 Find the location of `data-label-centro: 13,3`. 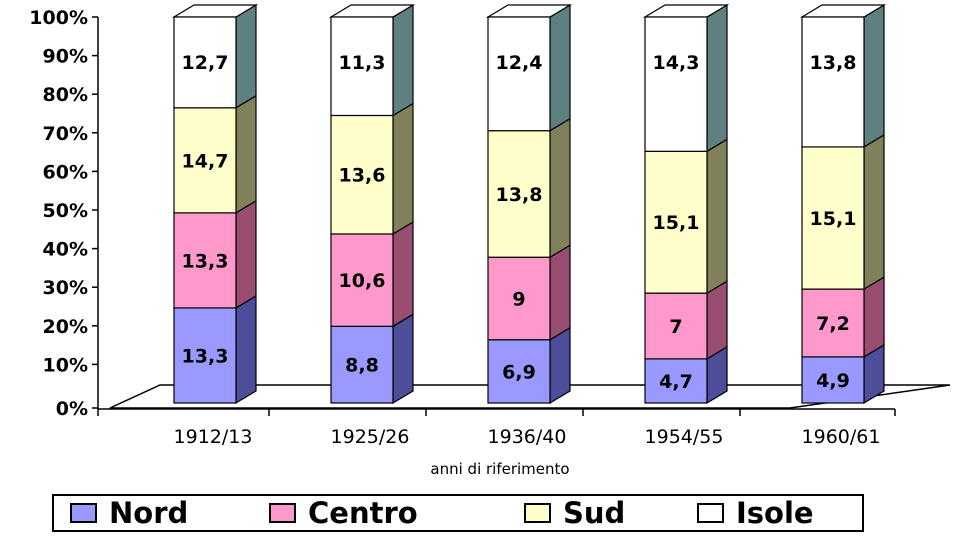

data-label-centro: 13,3 is located at coordinates (205, 261).